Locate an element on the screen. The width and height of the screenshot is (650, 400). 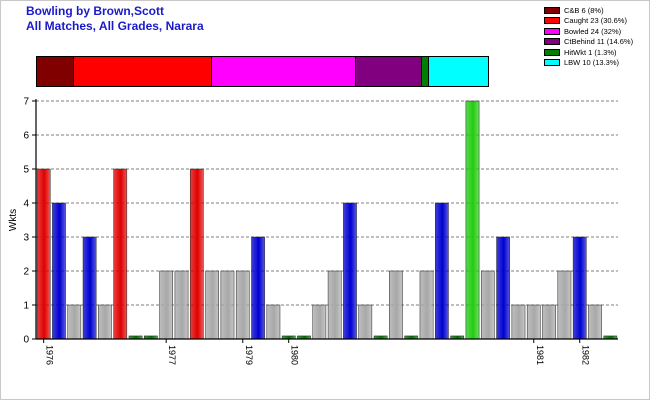
legend-item-lbw: LBW 10 (13.3%) is located at coordinates (588, 63).